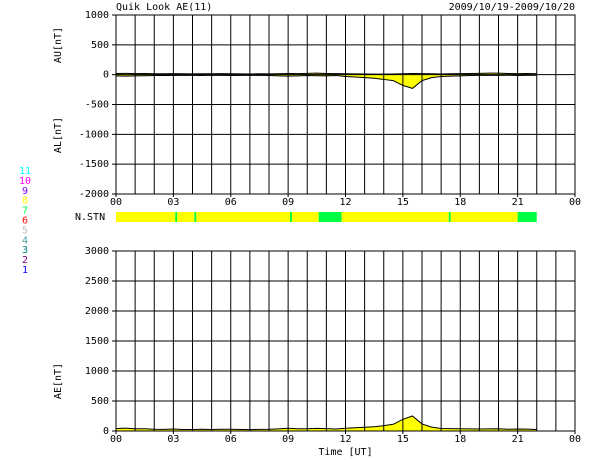 The height and width of the screenshot is (460, 590). What do you see at coordinates (25, 230) in the screenshot?
I see `legend-entry: 5` at bounding box center [25, 230].